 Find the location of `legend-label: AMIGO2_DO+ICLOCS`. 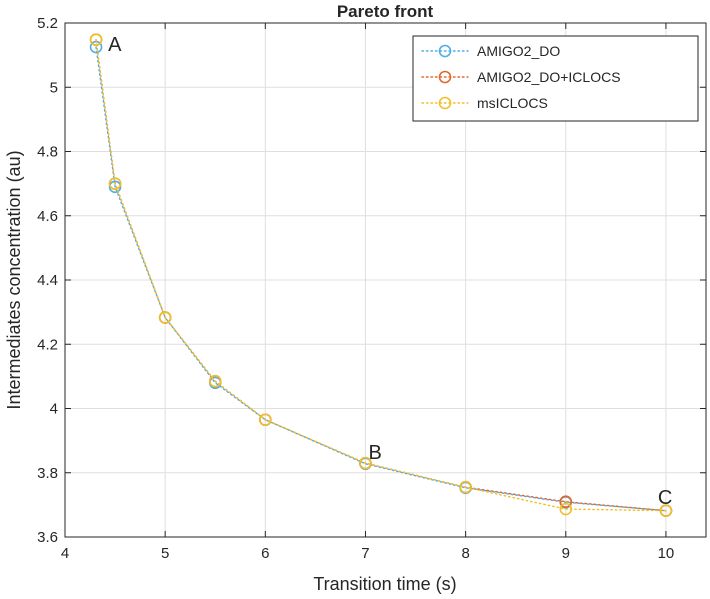

legend-label: AMIGO2_DO+ICLOCS is located at coordinates (549, 77).